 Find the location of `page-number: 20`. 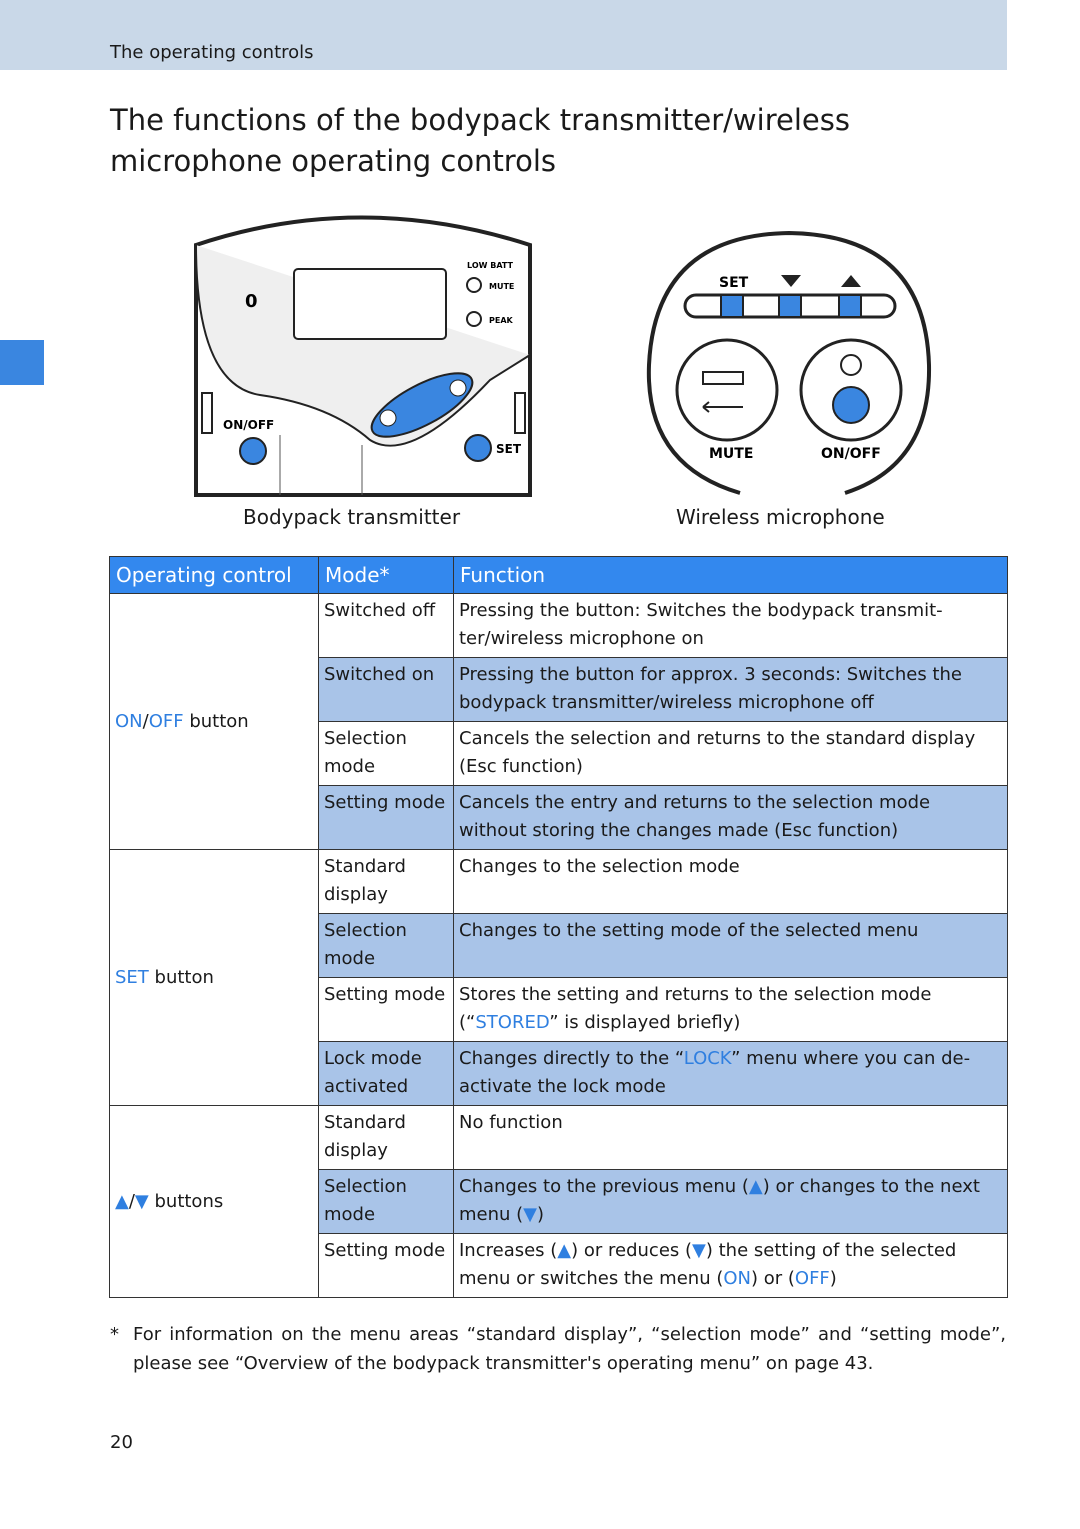

page-number: 20 is located at coordinates (121, 1442).